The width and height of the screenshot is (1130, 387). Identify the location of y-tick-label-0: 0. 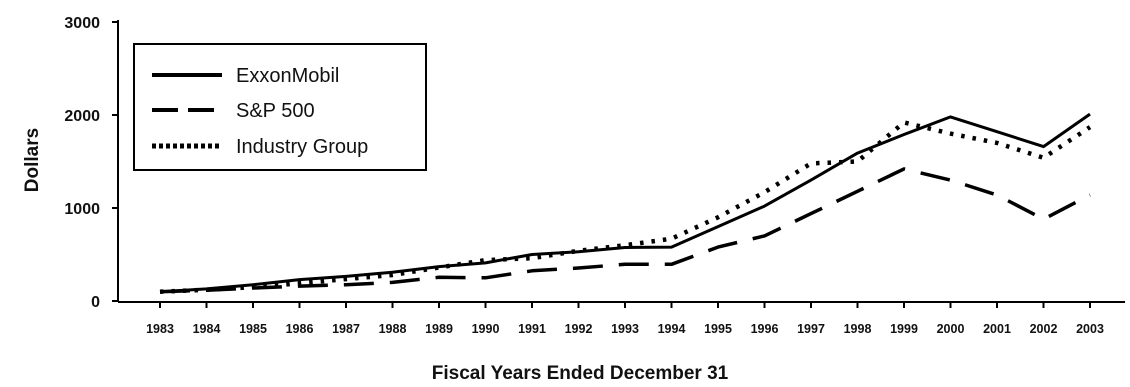
(95, 302).